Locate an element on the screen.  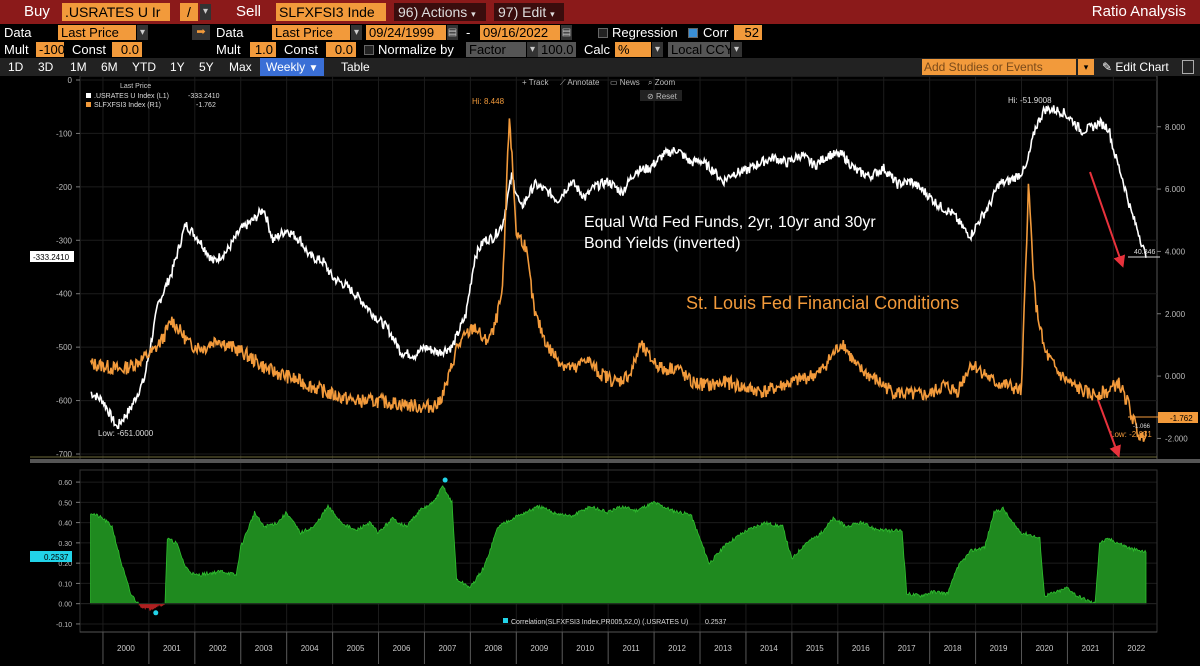
correlation-negative-area is located at coordinates (151, 607).